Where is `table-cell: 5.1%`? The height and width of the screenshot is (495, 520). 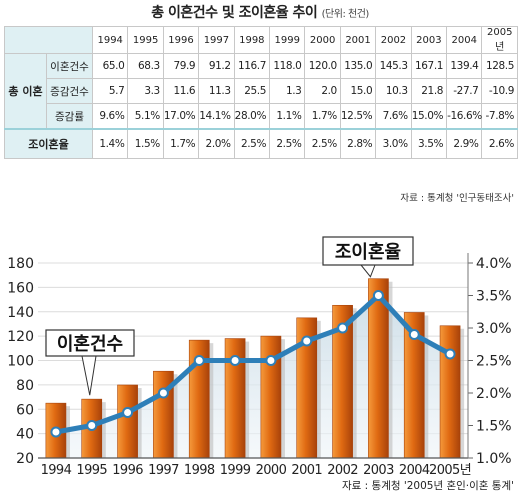
table-cell: 5.1% is located at coordinates (145, 116).